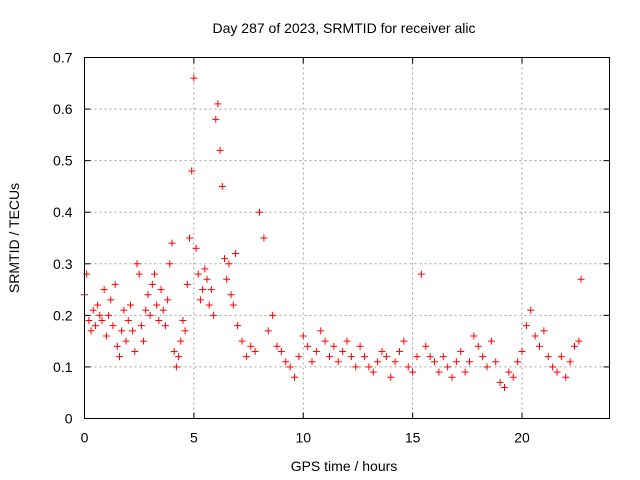  What do you see at coordinates (522, 438) in the screenshot?
I see `x-tick-label: 20` at bounding box center [522, 438].